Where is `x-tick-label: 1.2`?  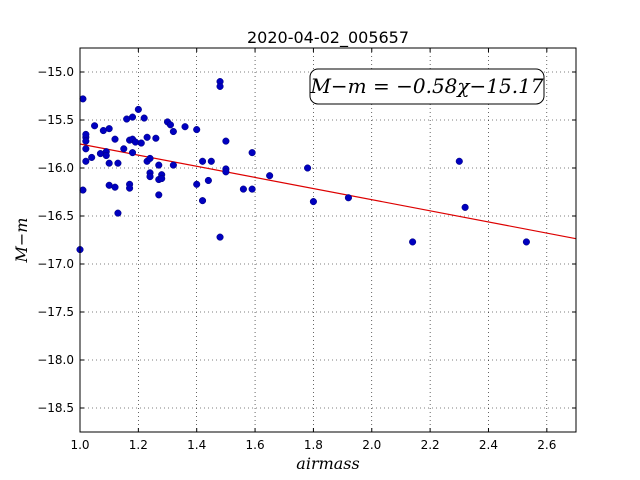 x-tick-label: 1.2 is located at coordinates (138, 445).